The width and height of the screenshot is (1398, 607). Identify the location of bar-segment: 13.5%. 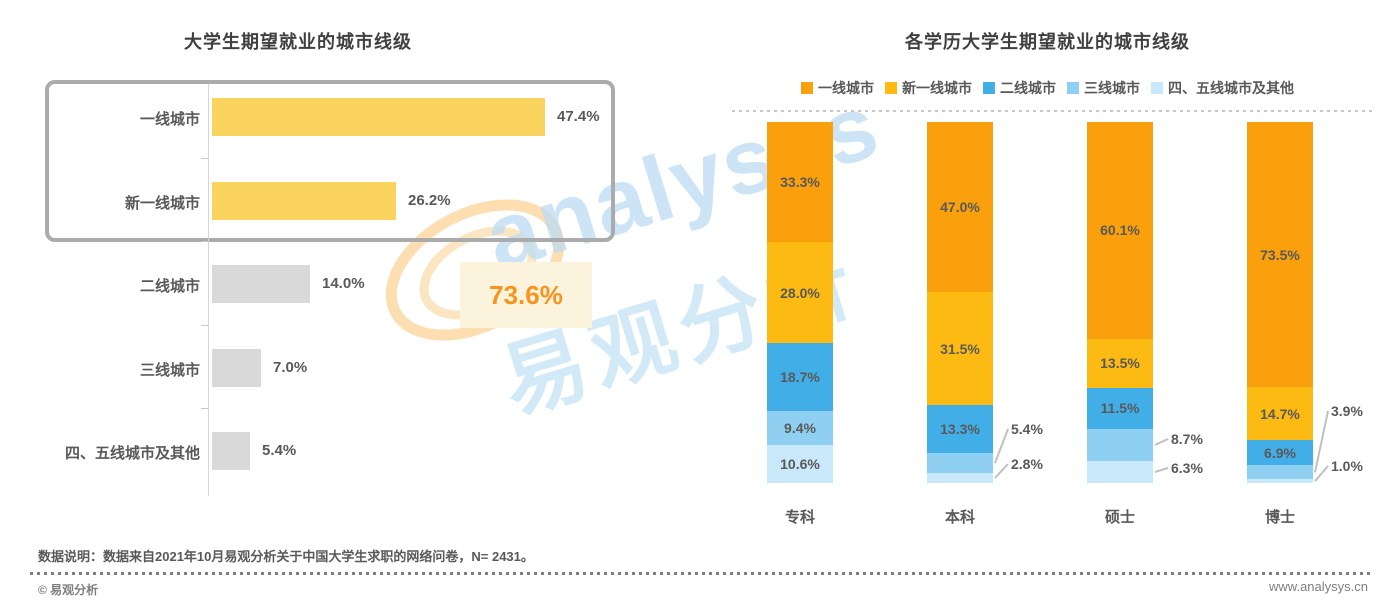
(1120, 363).